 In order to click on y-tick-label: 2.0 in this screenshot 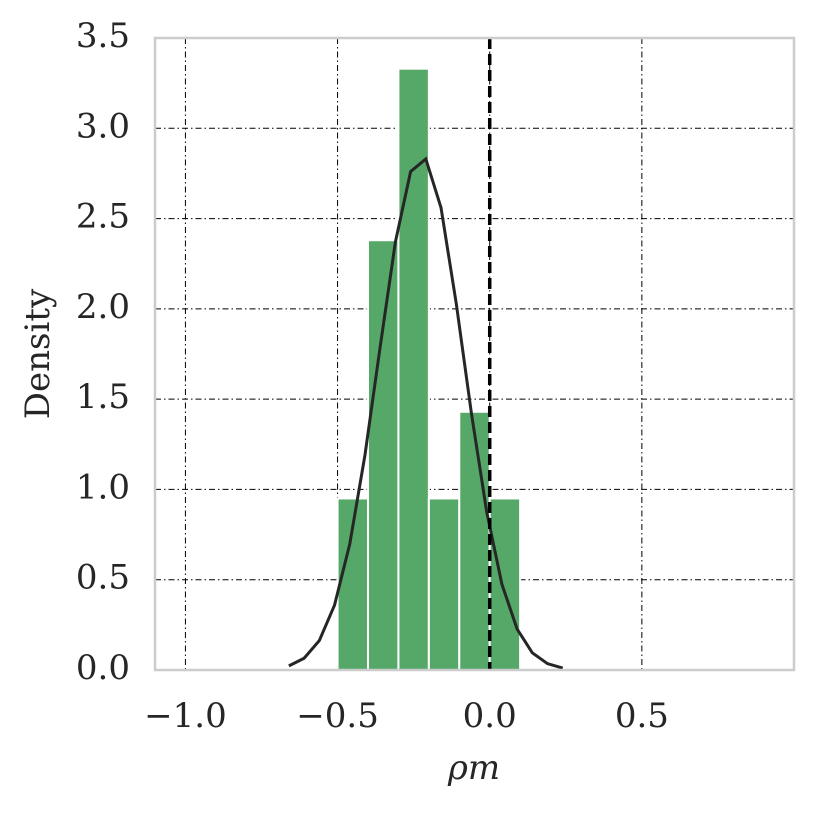, I will do `click(103, 307)`.